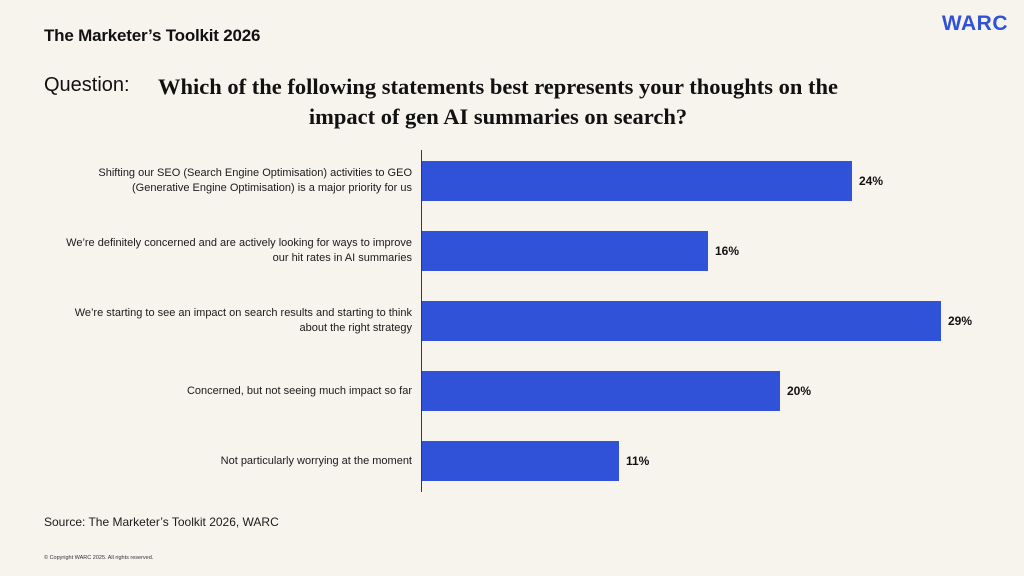  Describe the element at coordinates (871, 181) in the screenshot. I see `value-label: 24%` at that location.